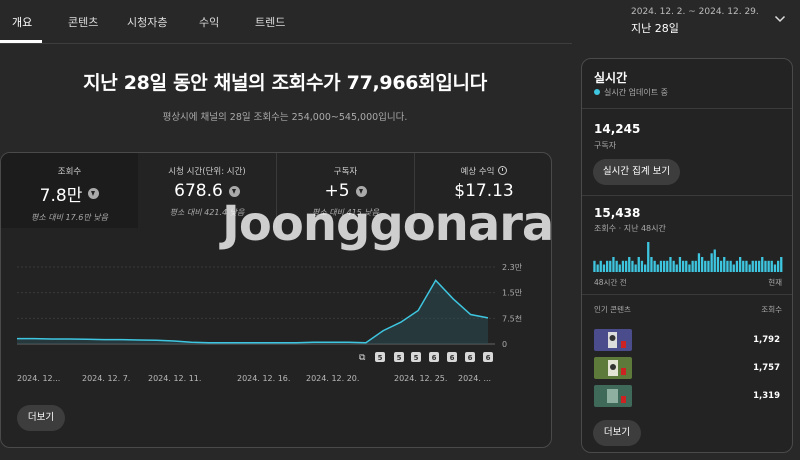  I want to click on metric-watch-time: 시청 시간(단위: 시간) 678.6 평소 대비 421.4 낮음, so click(207, 190).